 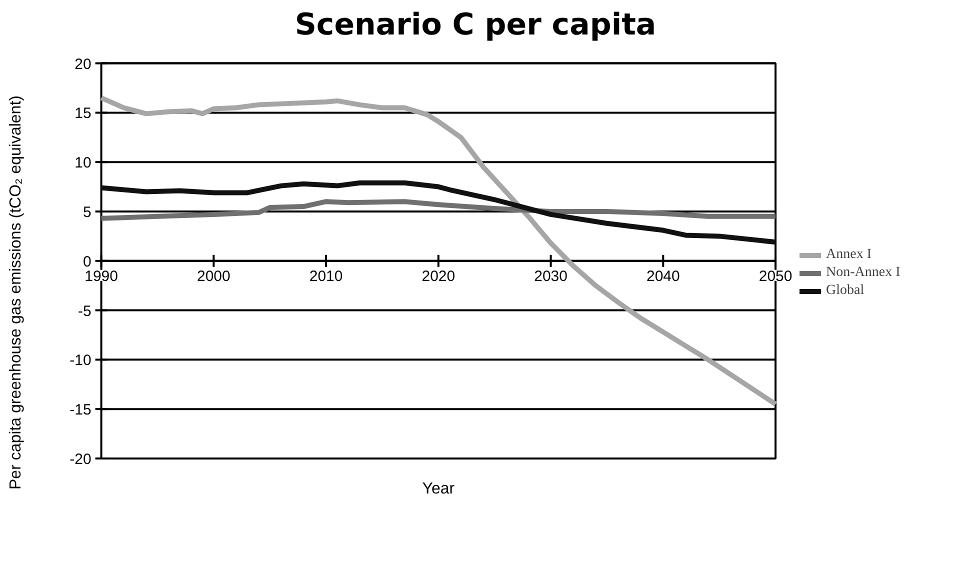 I want to click on x-tick-label: 2010, so click(x=326, y=276).